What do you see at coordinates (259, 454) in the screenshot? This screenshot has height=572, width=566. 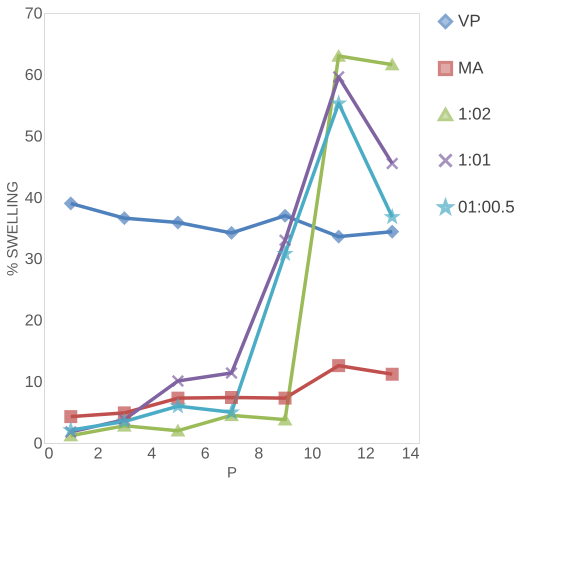 I see `x-tick-label: 8` at bounding box center [259, 454].